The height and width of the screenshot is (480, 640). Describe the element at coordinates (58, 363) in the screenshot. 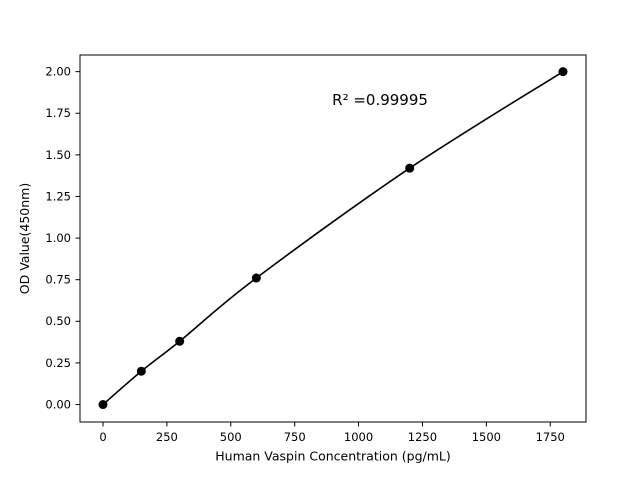

I see `y-tick-label: 0.25` at that location.